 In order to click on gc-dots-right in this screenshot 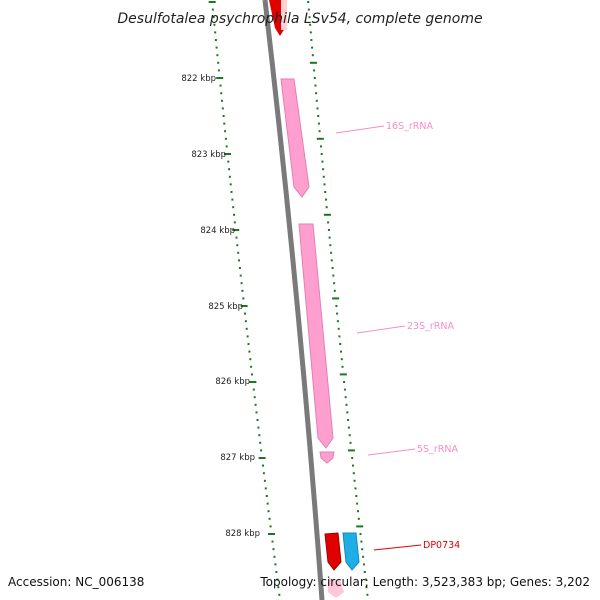, I will do `click(338, 298)`.